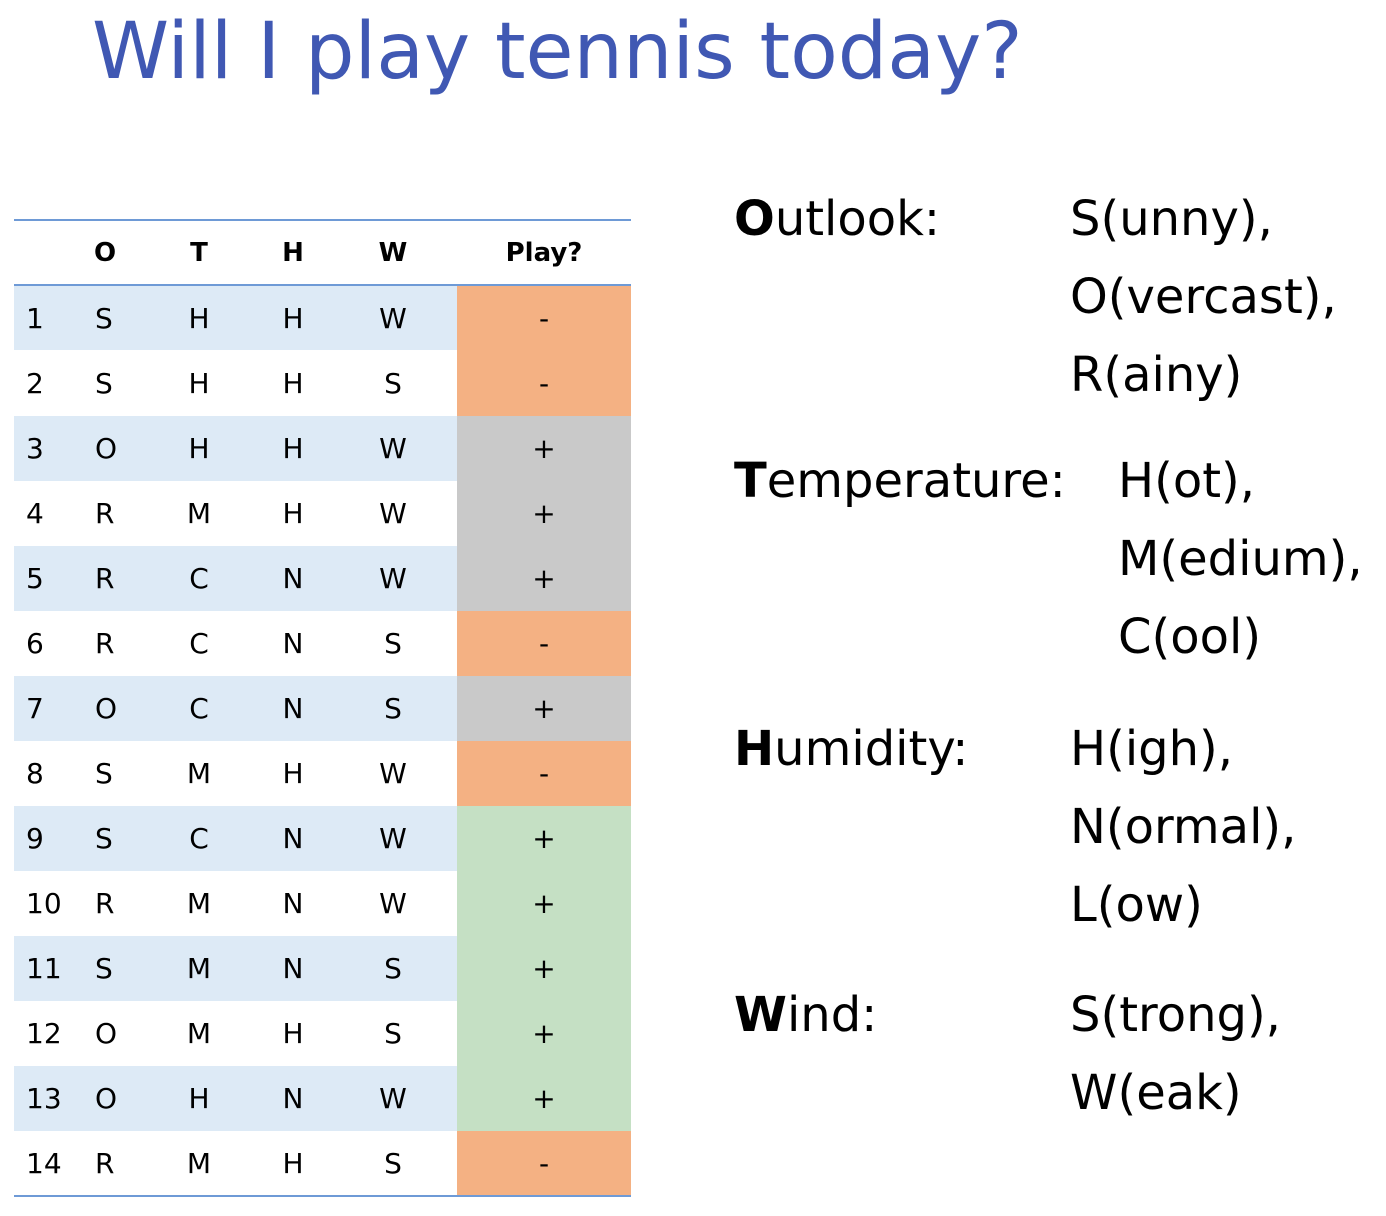 This screenshot has width=1386, height=1216. What do you see at coordinates (544, 252) in the screenshot?
I see `header-play: Play?` at bounding box center [544, 252].